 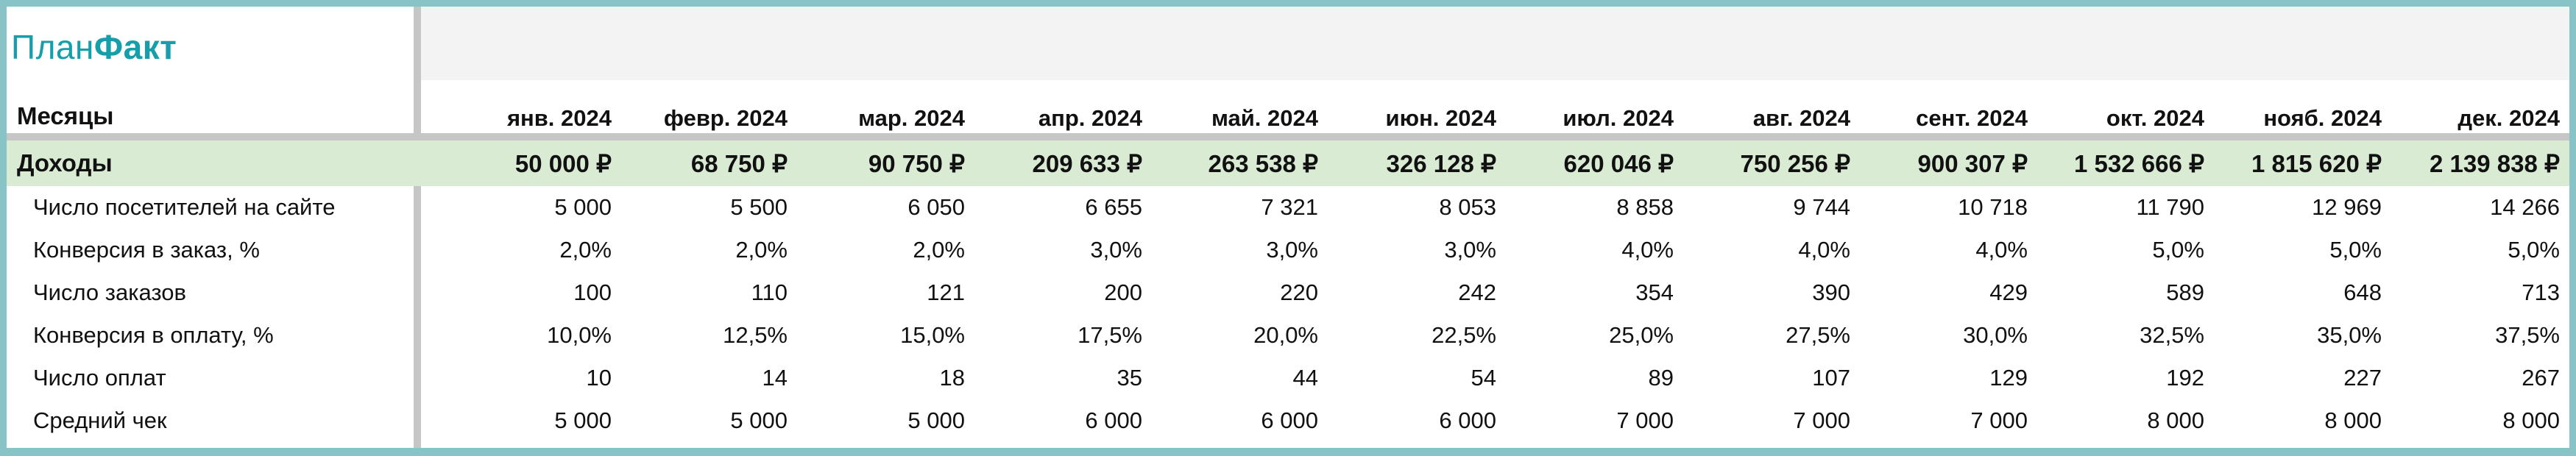 I want to click on value-cell-1: 100, so click(x=592, y=292).